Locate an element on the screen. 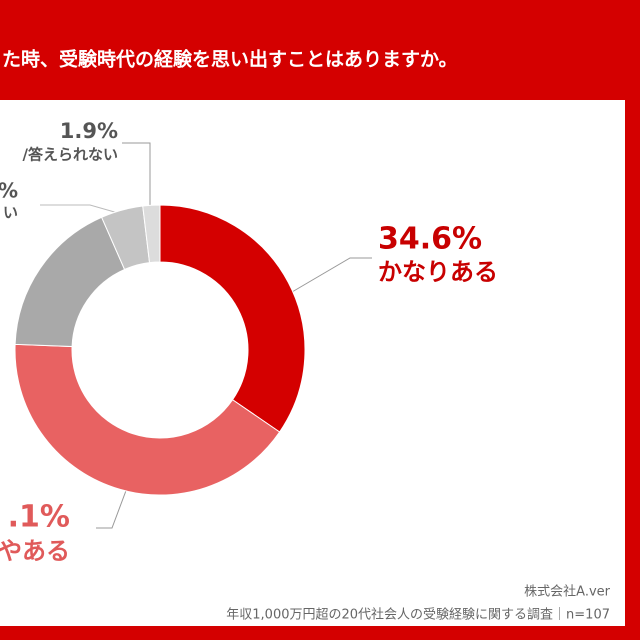 The width and height of the screenshot is (640, 640). value-label: .1% is located at coordinates (39, 517).